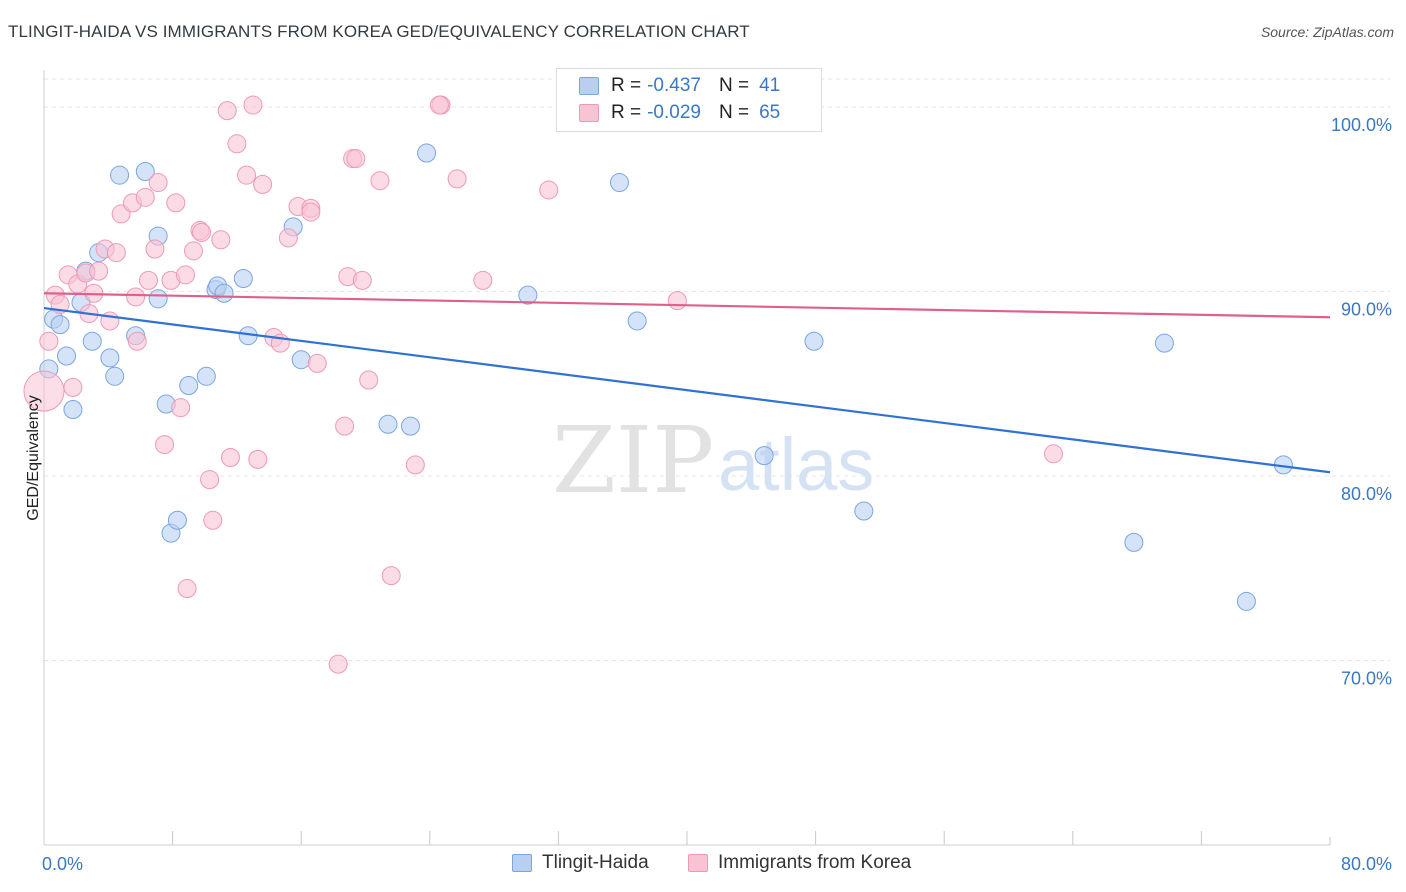  Describe the element at coordinates (633, 460) in the screenshot. I see `watermark-zip: ZIP` at that location.